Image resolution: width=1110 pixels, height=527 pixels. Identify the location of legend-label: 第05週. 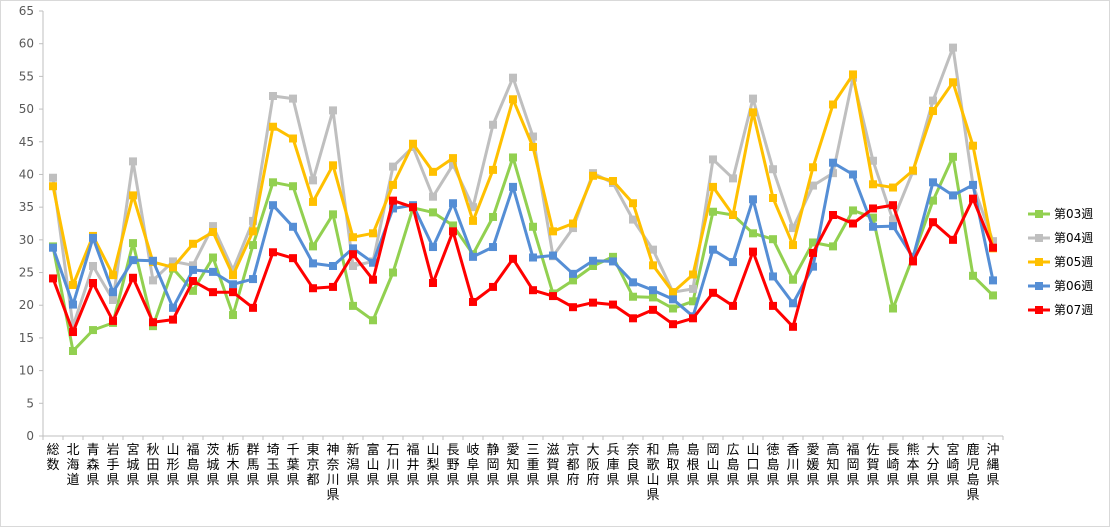
(1073, 262).